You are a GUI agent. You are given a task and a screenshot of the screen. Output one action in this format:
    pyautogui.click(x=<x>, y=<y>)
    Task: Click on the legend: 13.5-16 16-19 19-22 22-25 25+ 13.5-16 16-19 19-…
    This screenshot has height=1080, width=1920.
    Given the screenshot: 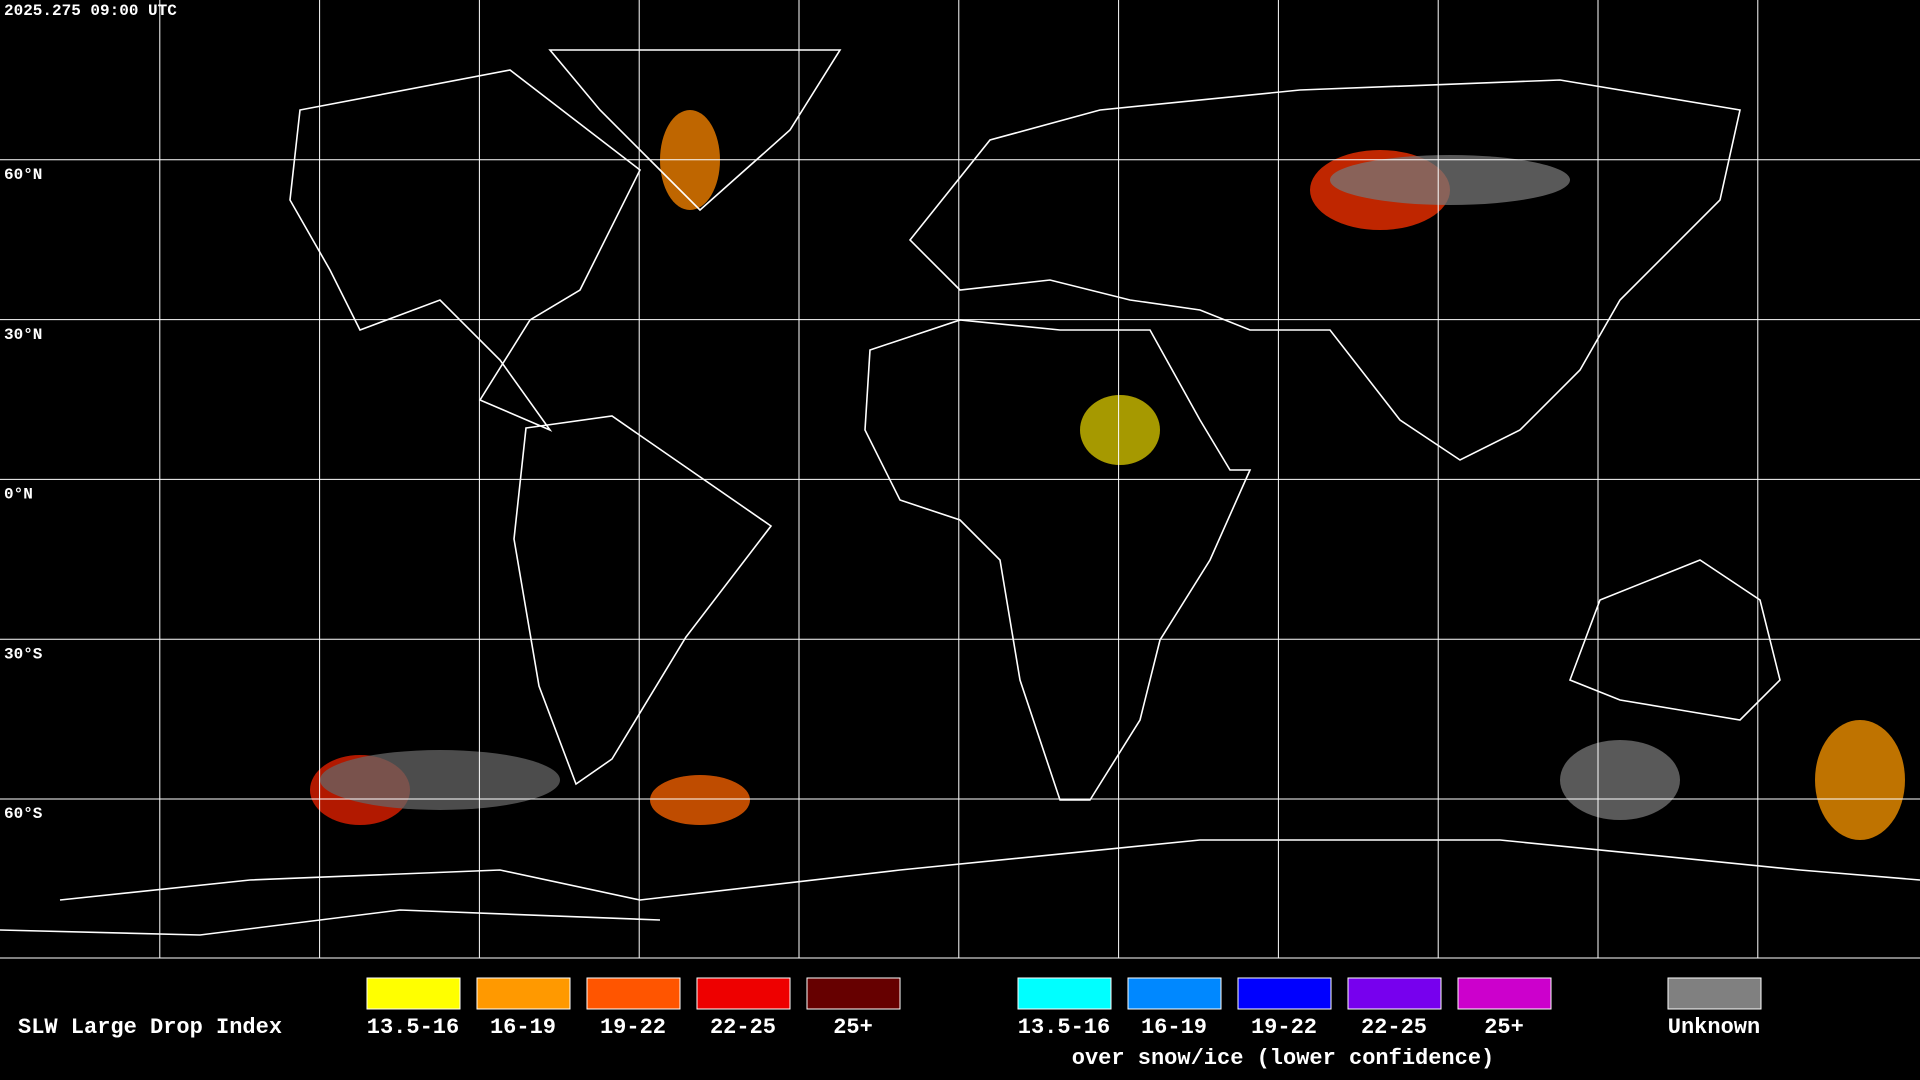 What is the action you would take?
    pyautogui.click(x=1064, y=1008)
    